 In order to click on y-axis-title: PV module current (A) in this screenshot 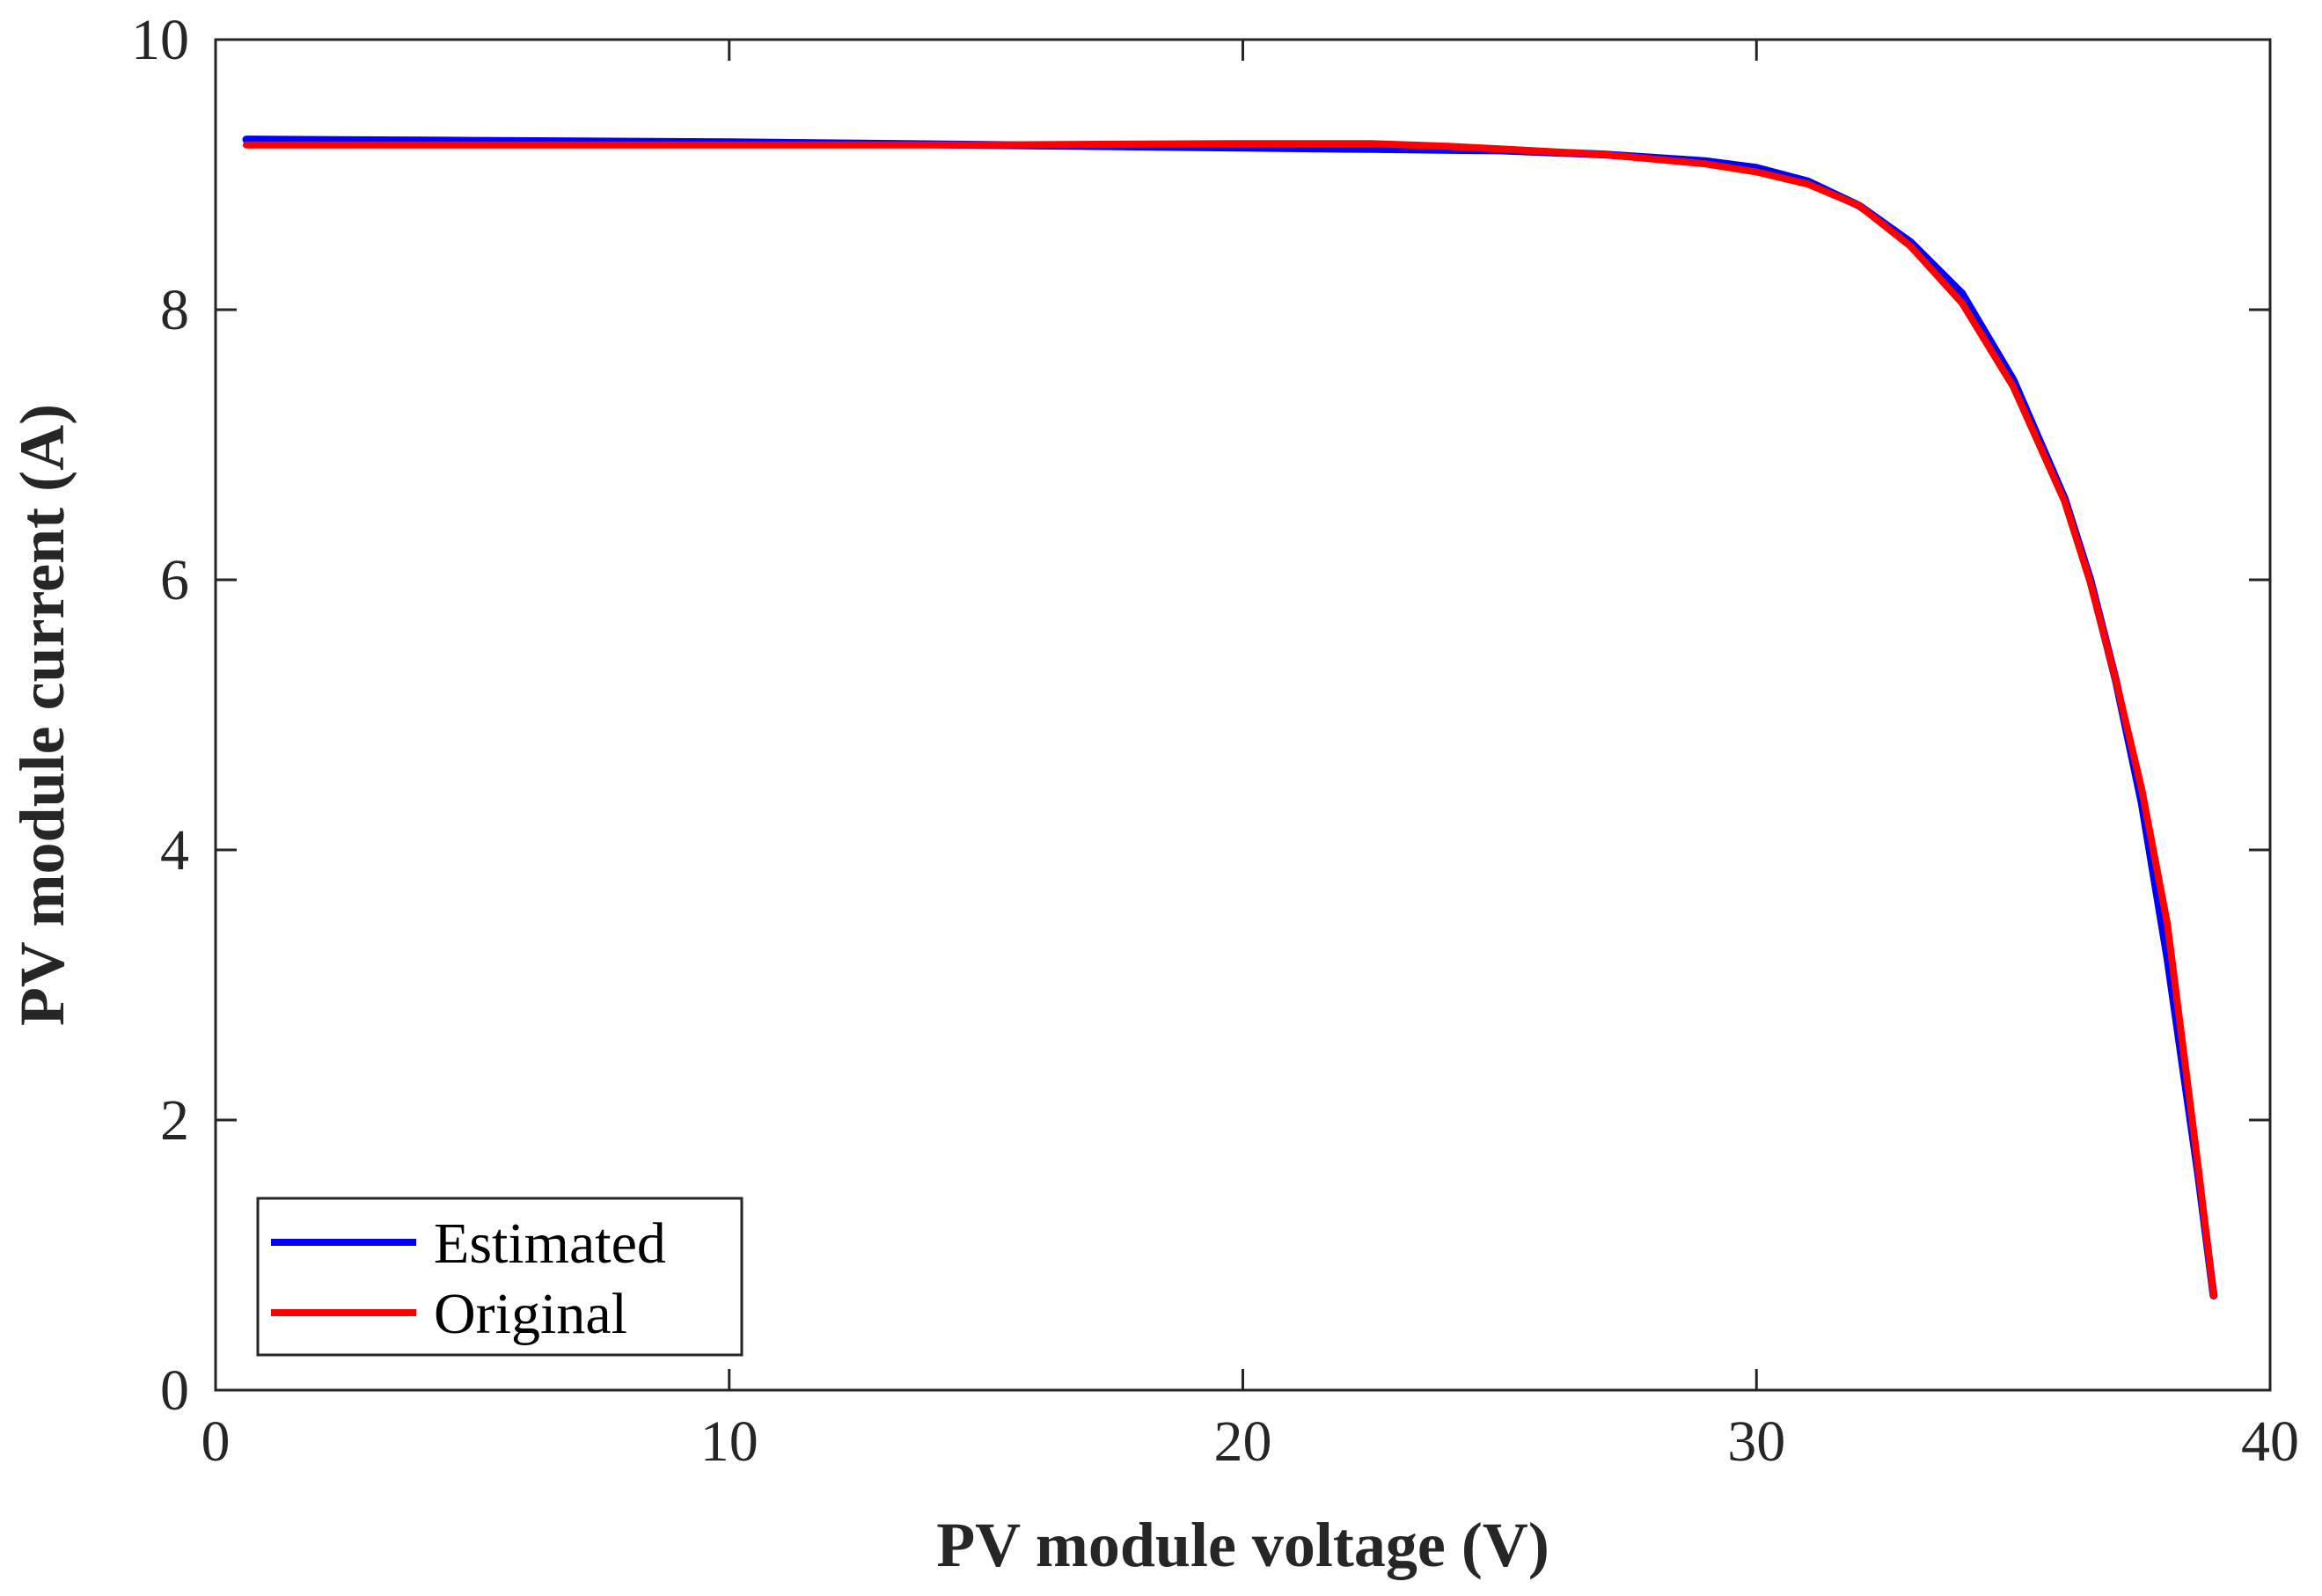, I will do `click(42, 715)`.